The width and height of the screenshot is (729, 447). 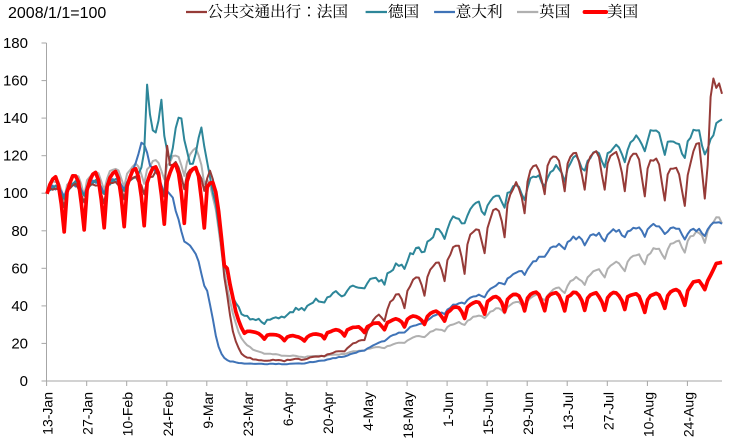 I want to click on svg-text: 18-May, so click(x=408, y=415).